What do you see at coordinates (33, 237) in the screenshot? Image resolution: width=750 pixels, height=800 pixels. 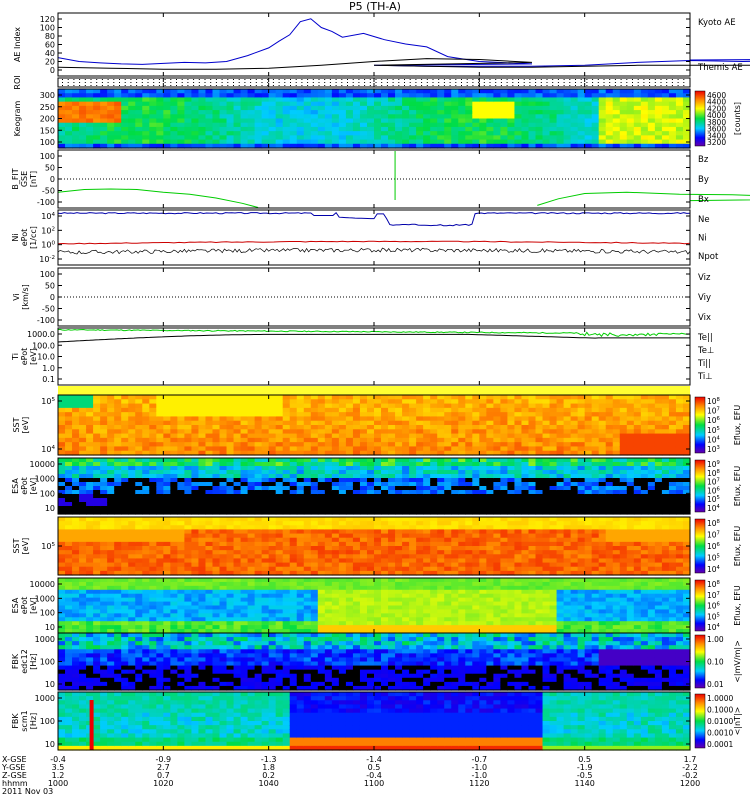 I see `y-axis-label: [1/cc]` at bounding box center [33, 237].